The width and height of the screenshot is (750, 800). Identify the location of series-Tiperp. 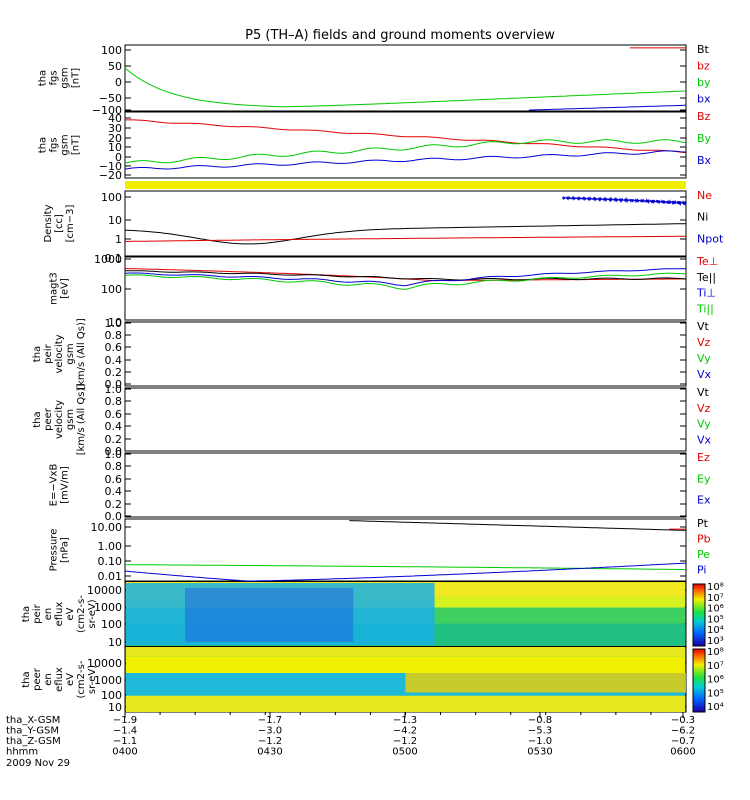
(405, 277).